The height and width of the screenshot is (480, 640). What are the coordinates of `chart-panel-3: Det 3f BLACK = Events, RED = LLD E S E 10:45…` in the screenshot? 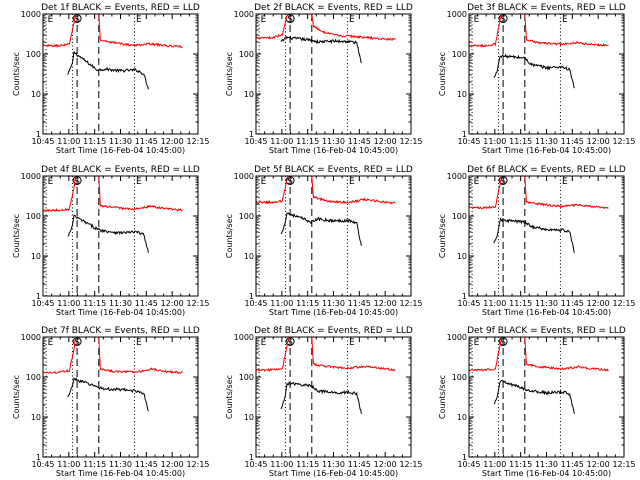 It's located at (537, 79).